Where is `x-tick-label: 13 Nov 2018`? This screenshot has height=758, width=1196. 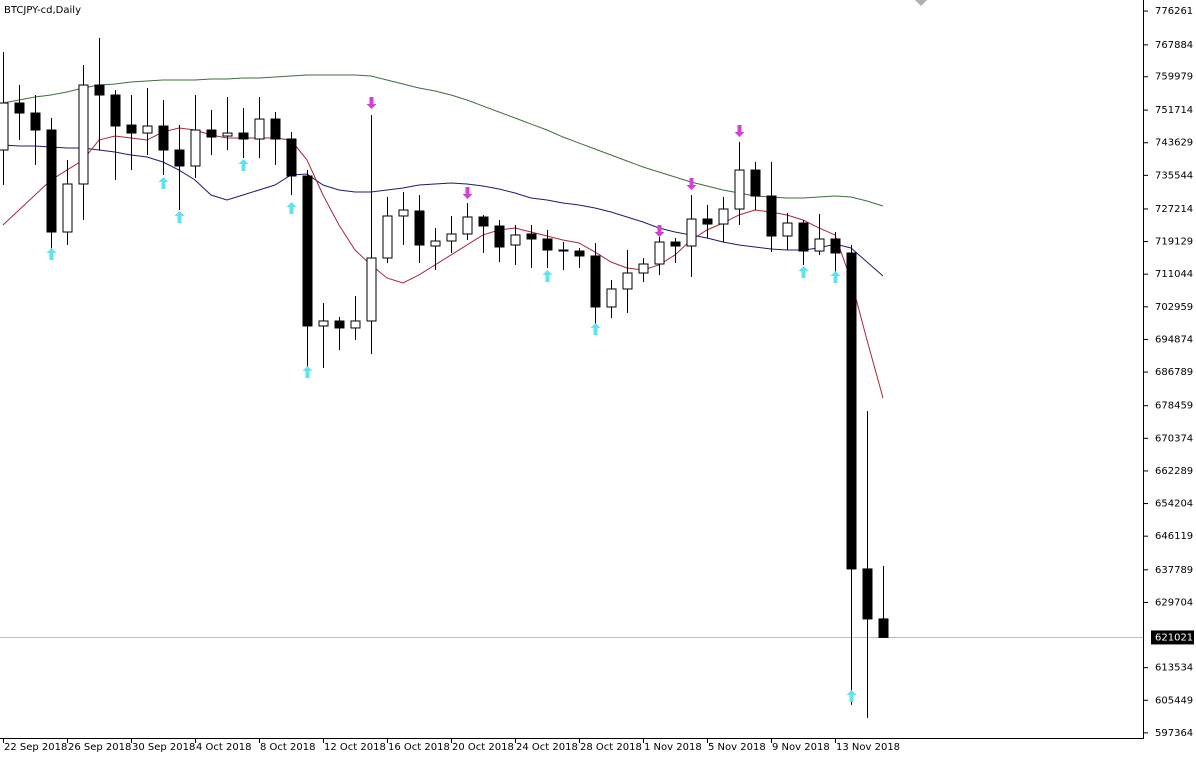 x-tick-label: 13 Nov 2018 is located at coordinates (868, 747).